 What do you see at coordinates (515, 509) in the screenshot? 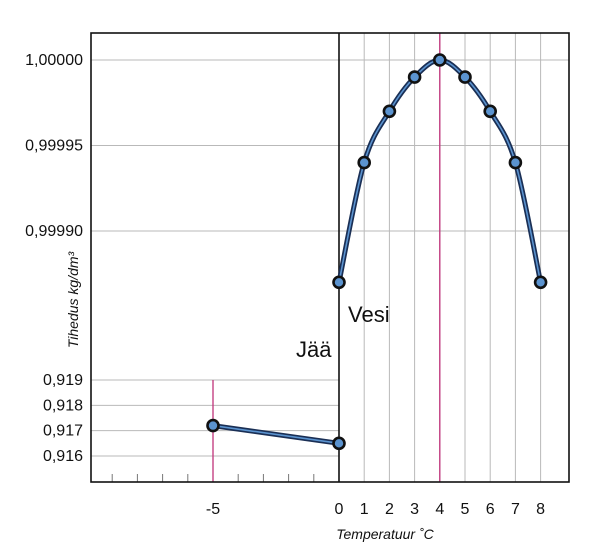
I see `x-tick-label: 7` at bounding box center [515, 509].